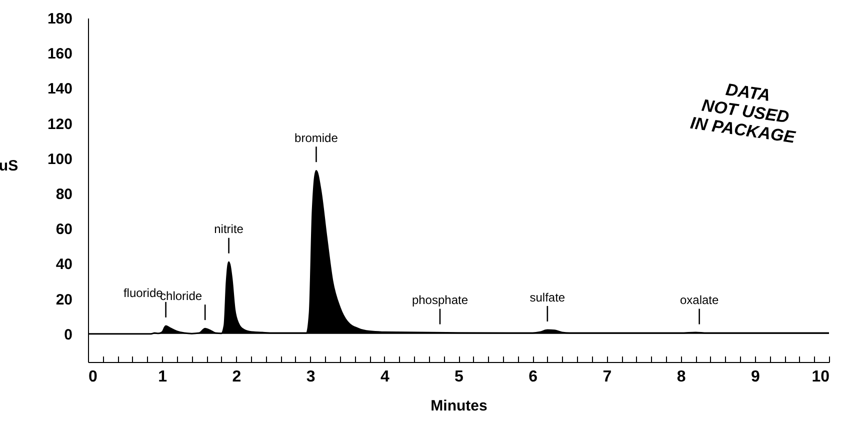 This screenshot has height=437, width=848. Describe the element at coordinates (59, 19) in the screenshot. I see `y-tick-label: 180` at that location.